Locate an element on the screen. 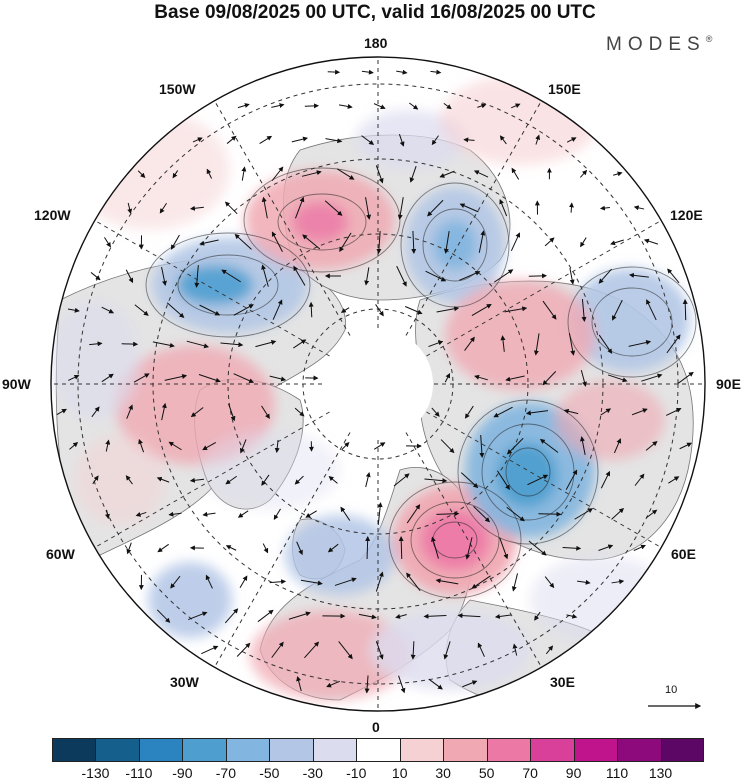  colorbar-tick-label: 130 is located at coordinates (660, 773).